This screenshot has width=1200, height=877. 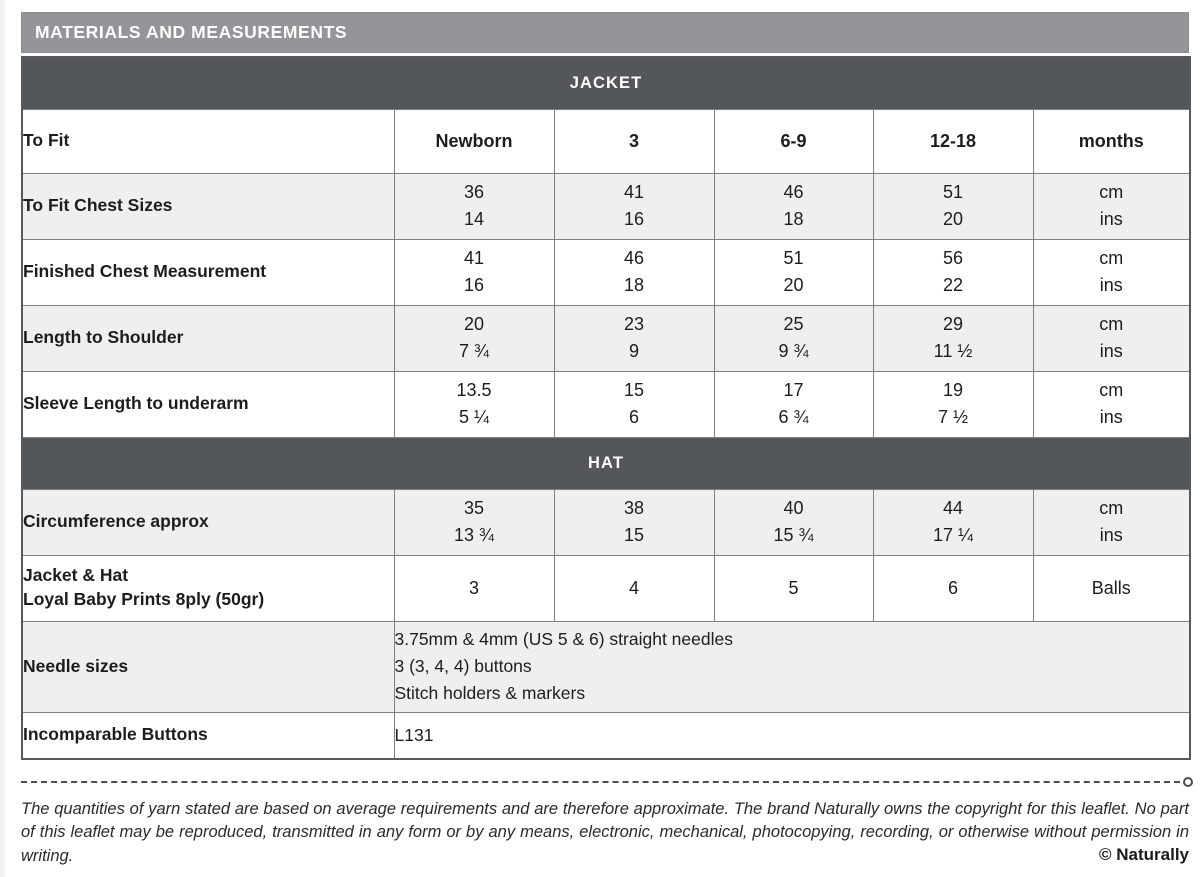 What do you see at coordinates (793, 404) in the screenshot?
I see `table-cell: 17 6 ¾` at bounding box center [793, 404].